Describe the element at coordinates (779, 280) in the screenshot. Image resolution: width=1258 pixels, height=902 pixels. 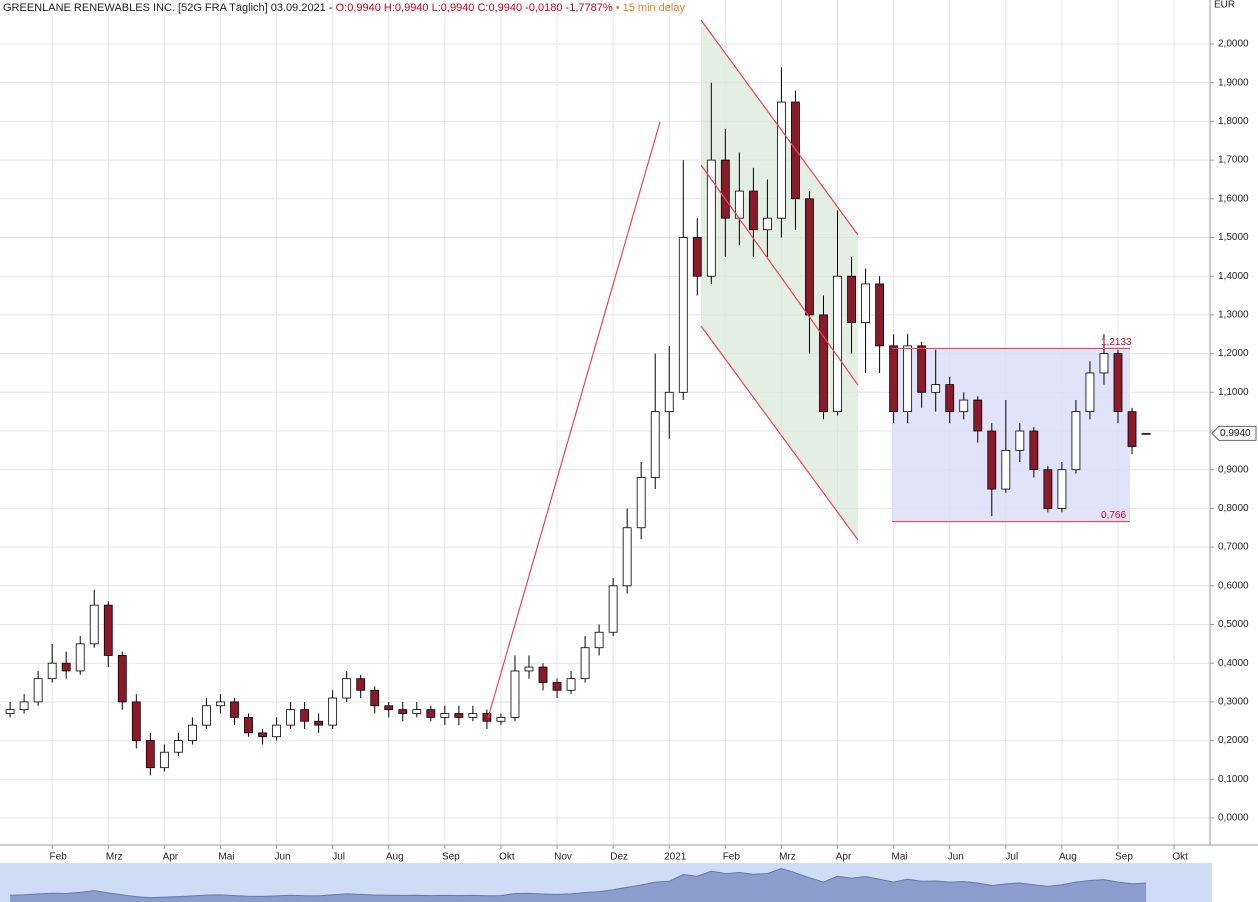
I see `channel-fill` at that location.